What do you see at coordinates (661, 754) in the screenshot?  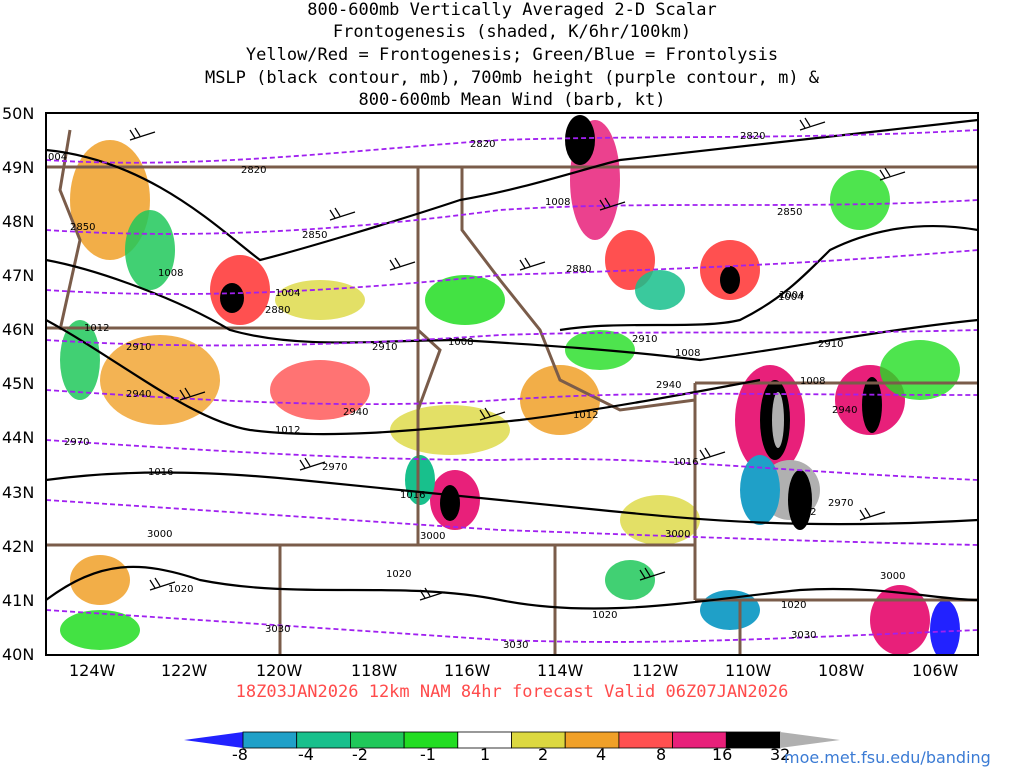 I see `colorbar-tick-label: 8` at bounding box center [661, 754].